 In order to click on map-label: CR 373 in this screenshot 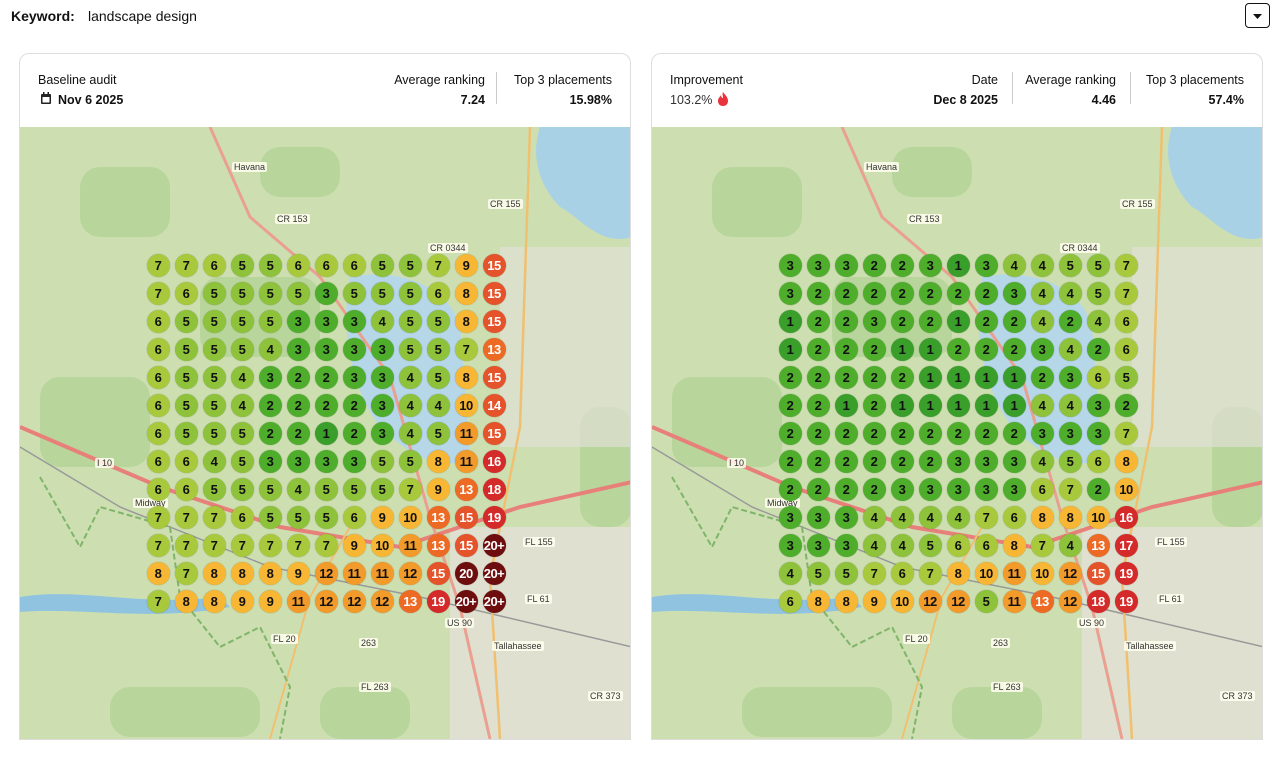, I will do `click(605, 696)`.